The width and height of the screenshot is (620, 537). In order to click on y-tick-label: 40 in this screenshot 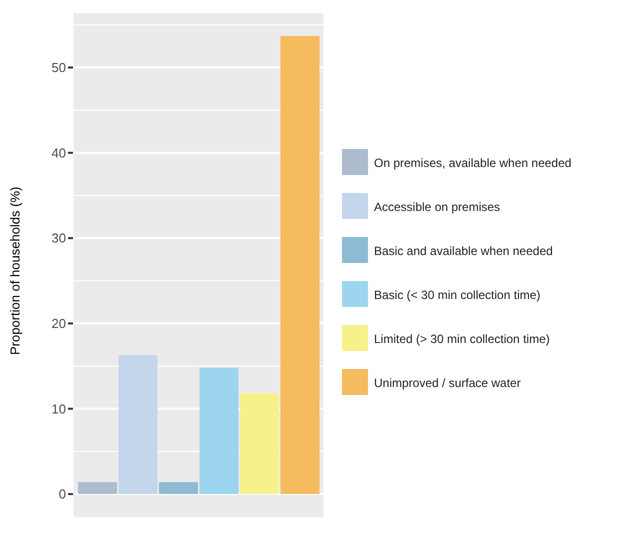, I will do `click(59, 152)`.